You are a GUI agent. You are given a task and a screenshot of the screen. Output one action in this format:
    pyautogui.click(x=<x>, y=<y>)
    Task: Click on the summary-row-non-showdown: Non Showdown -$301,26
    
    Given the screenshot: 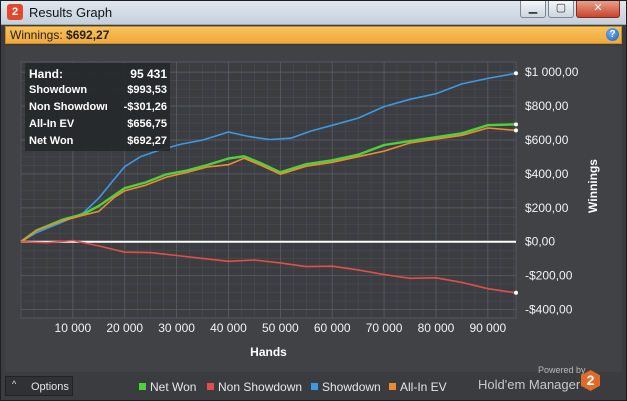 What is the action you would take?
    pyautogui.click(x=98, y=107)
    